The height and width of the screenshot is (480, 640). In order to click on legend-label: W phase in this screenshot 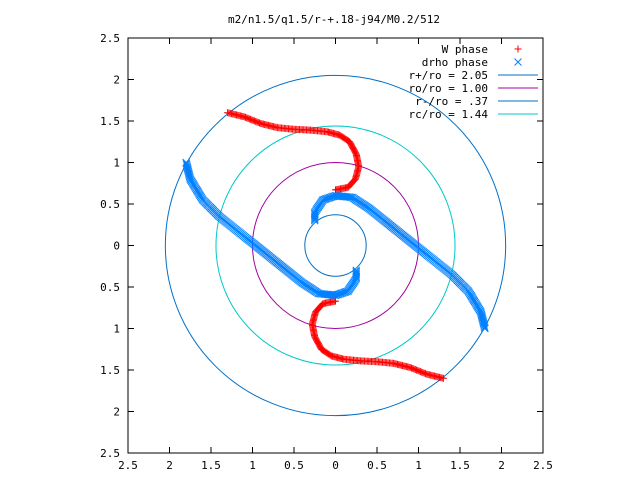, I will do `click(465, 49)`.